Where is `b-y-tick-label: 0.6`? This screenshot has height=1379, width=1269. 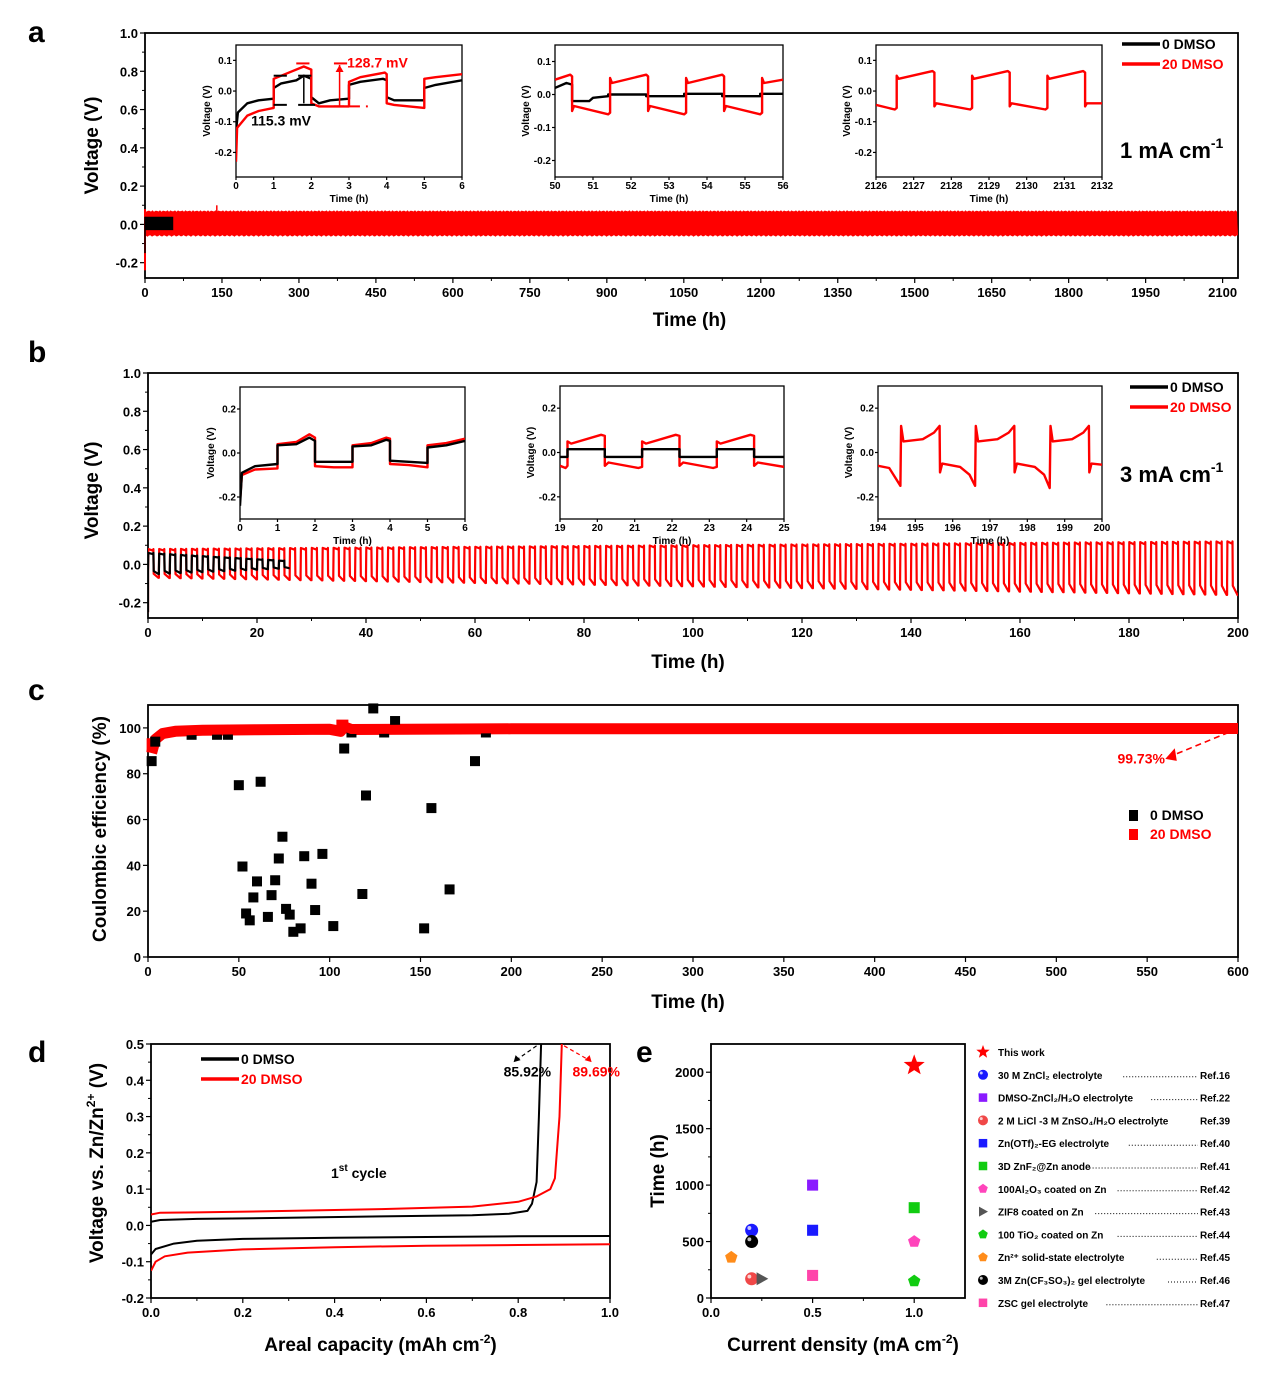
b-y-tick-label: 0.6 is located at coordinates (132, 450).